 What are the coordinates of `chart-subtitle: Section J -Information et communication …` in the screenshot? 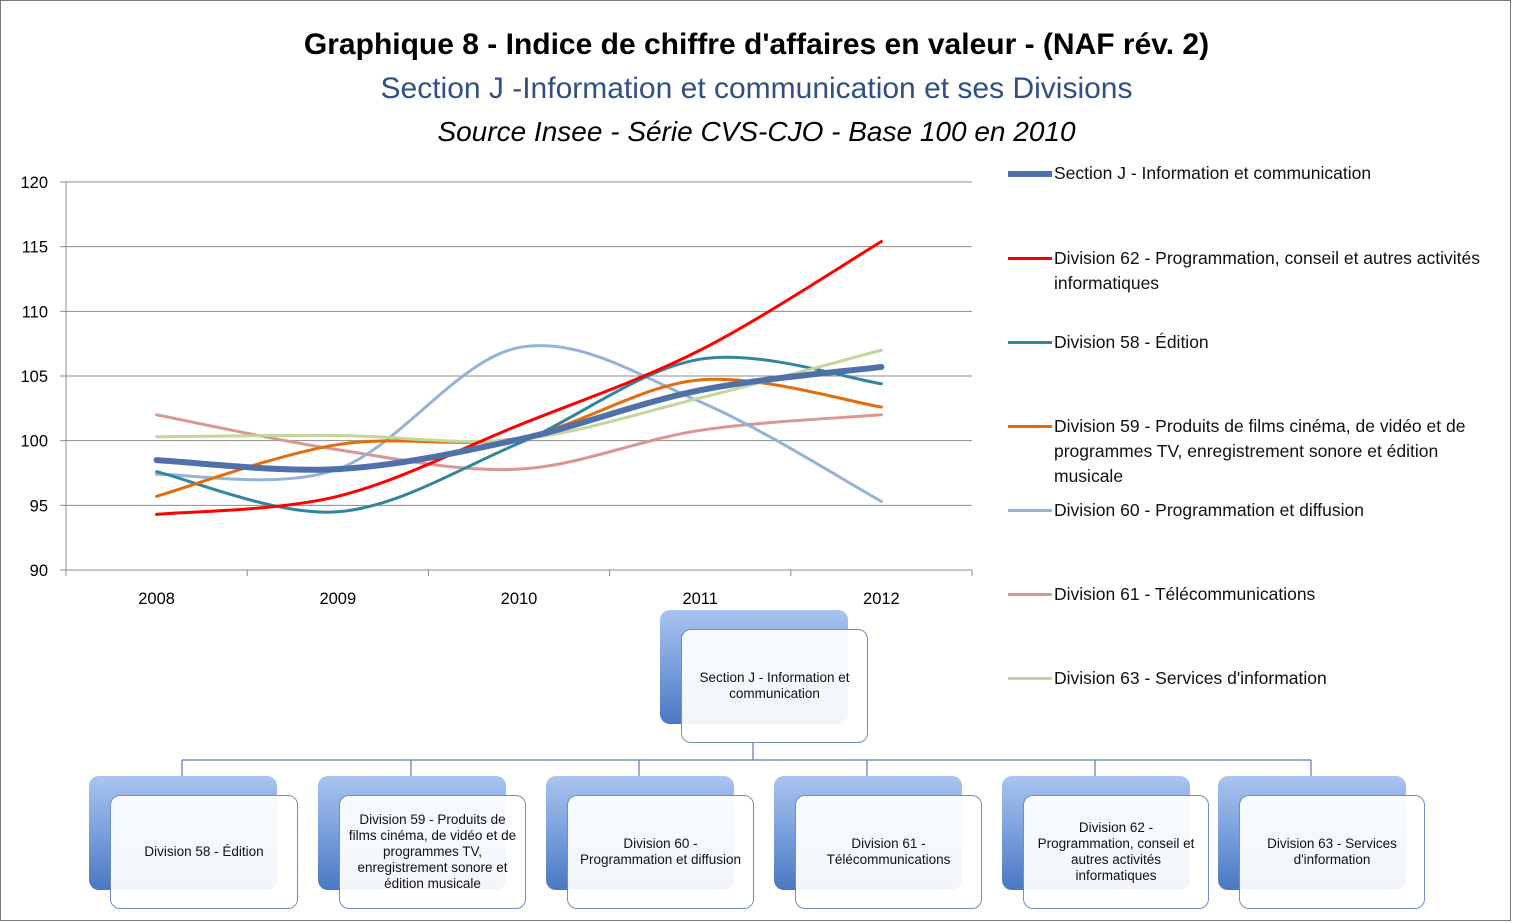 It's located at (756, 88).